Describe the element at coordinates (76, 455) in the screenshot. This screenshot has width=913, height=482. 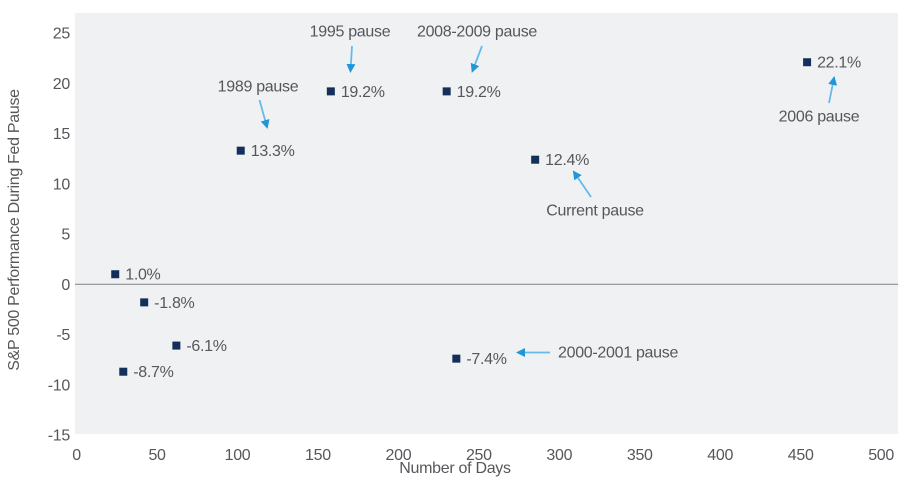
I see `x-tick-label: 0` at that location.